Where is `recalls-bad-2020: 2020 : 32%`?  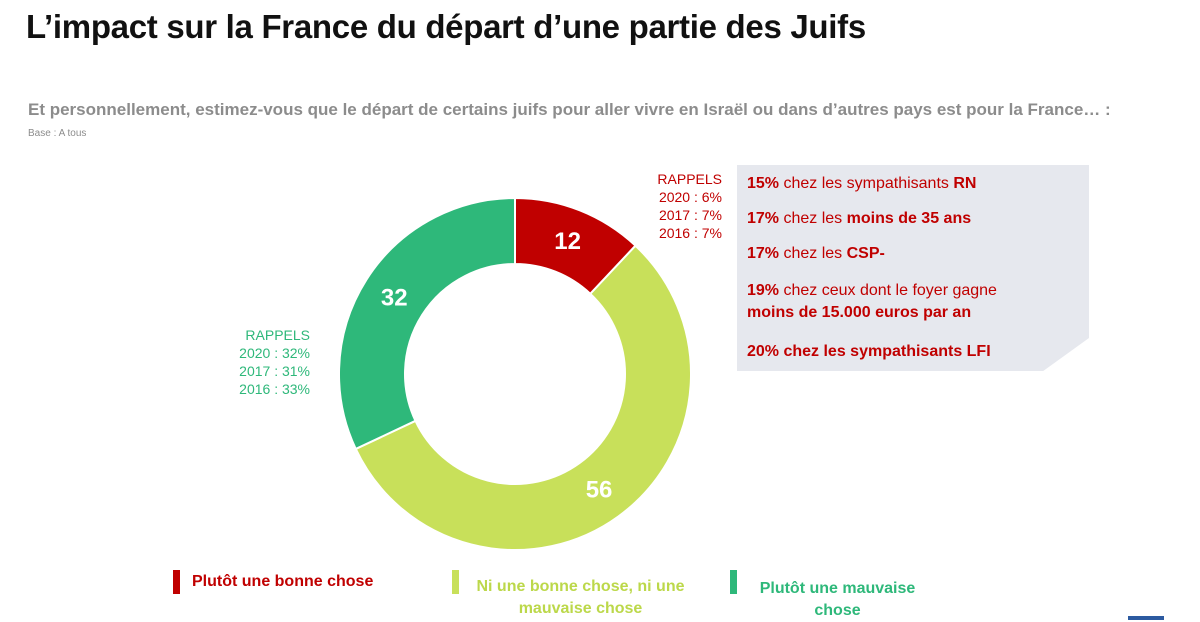
recalls-bad-2020: 2020 : 32% is located at coordinates (274, 353).